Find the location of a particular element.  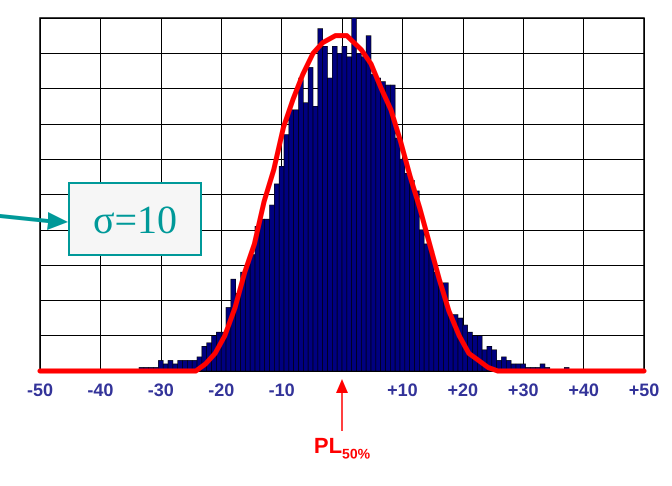

x-tick-label: +20 is located at coordinates (463, 390).